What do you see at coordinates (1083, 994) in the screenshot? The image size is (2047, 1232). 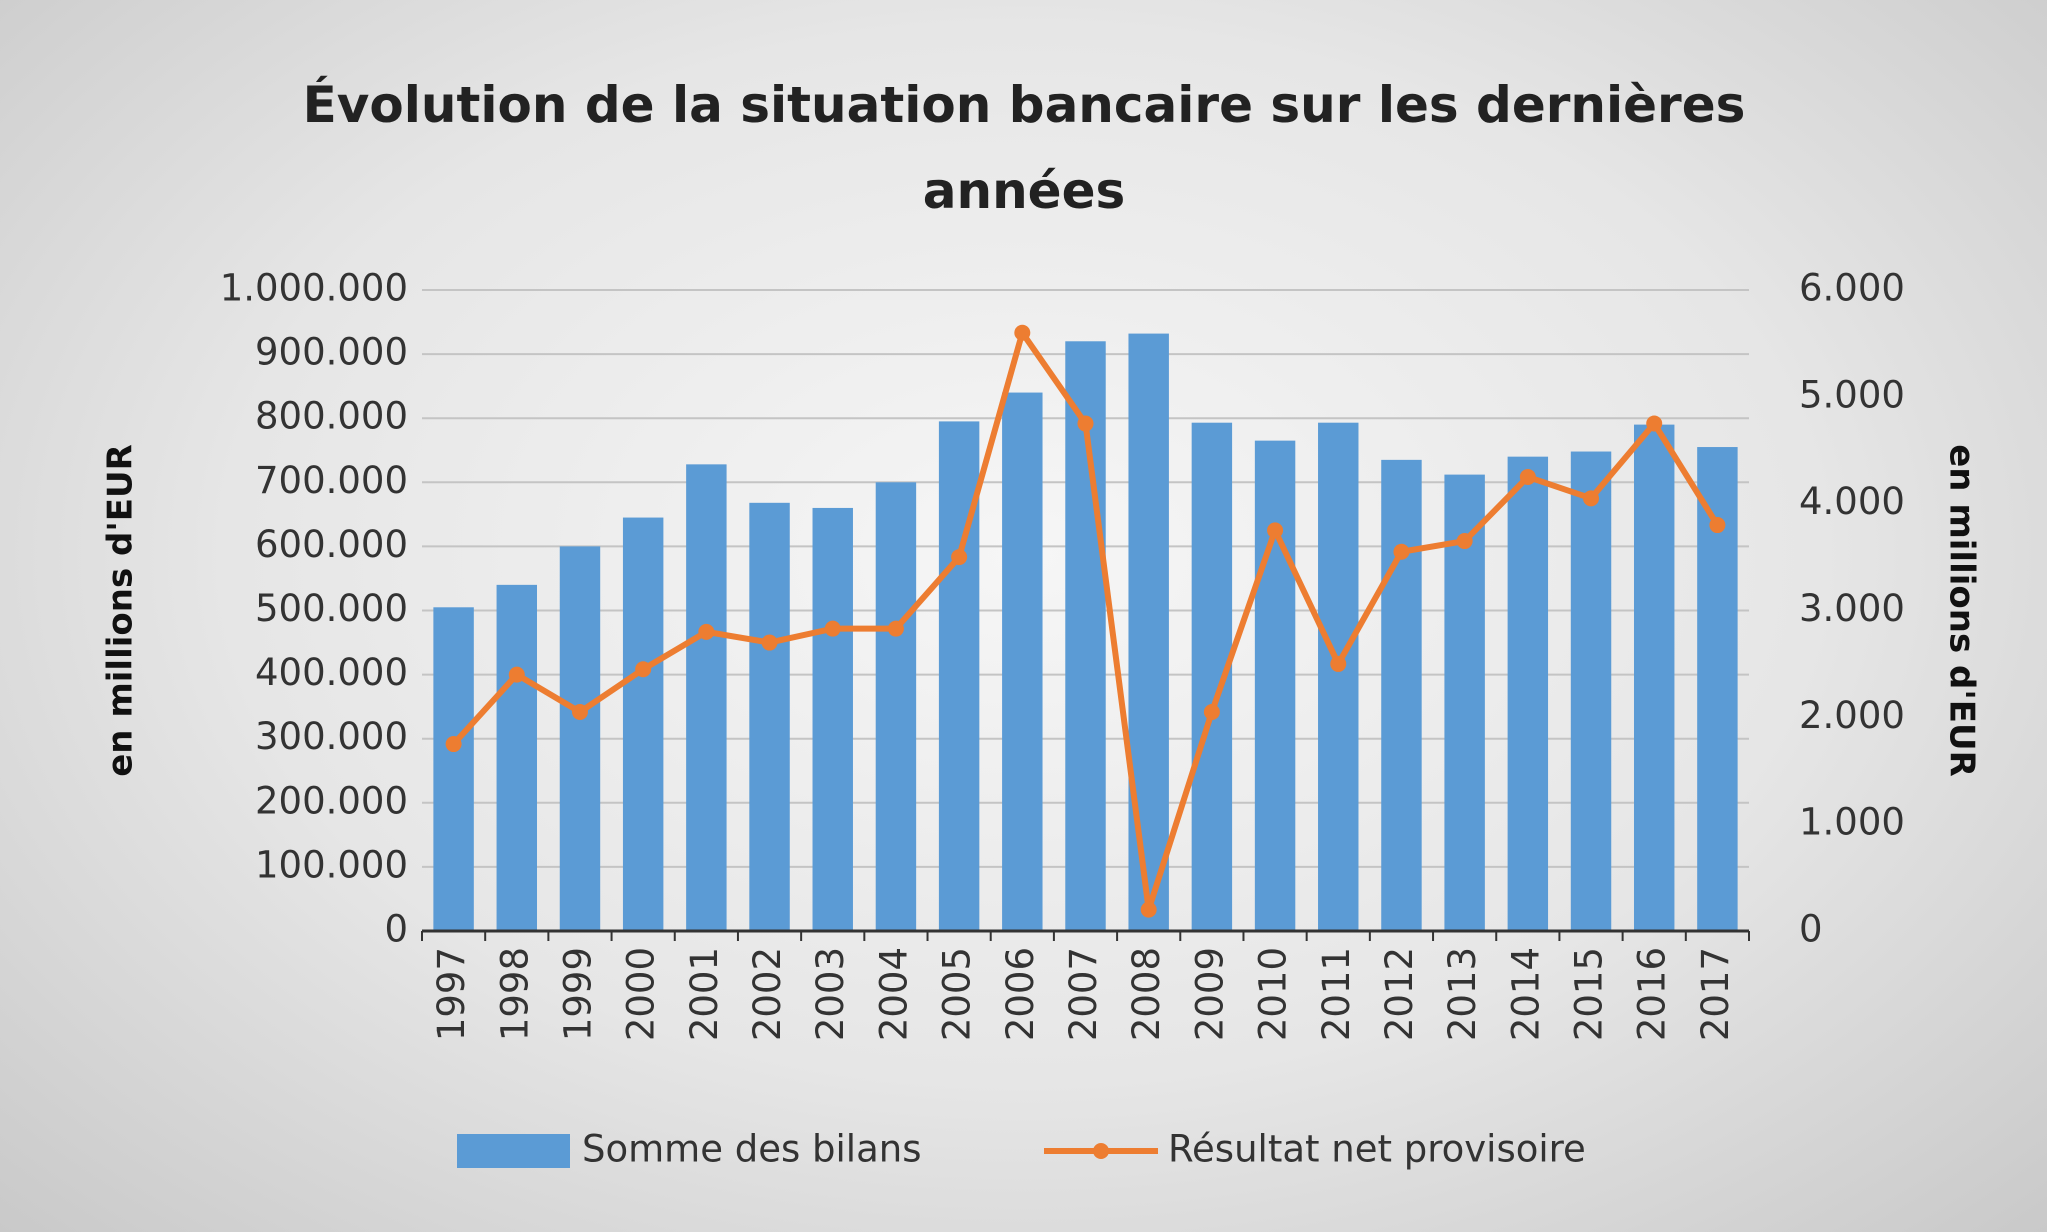 I see `x-tick-label: 2007` at bounding box center [1083, 994].